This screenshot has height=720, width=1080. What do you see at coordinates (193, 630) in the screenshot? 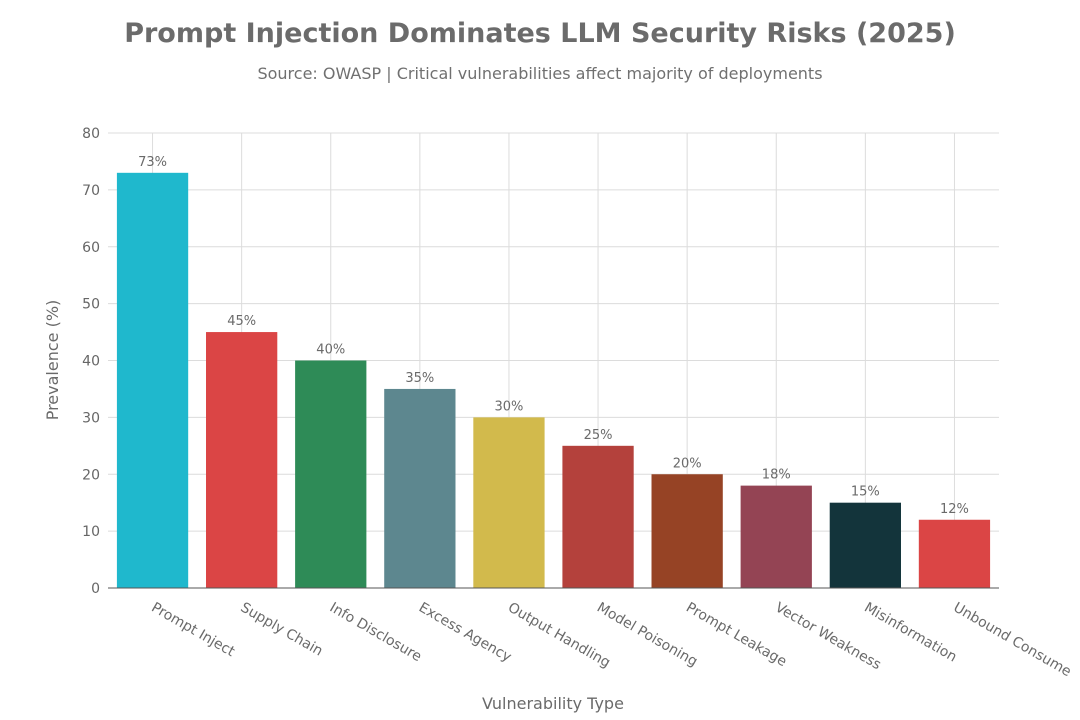
I see `x-tick-label: Prompt Inject` at bounding box center [193, 630].